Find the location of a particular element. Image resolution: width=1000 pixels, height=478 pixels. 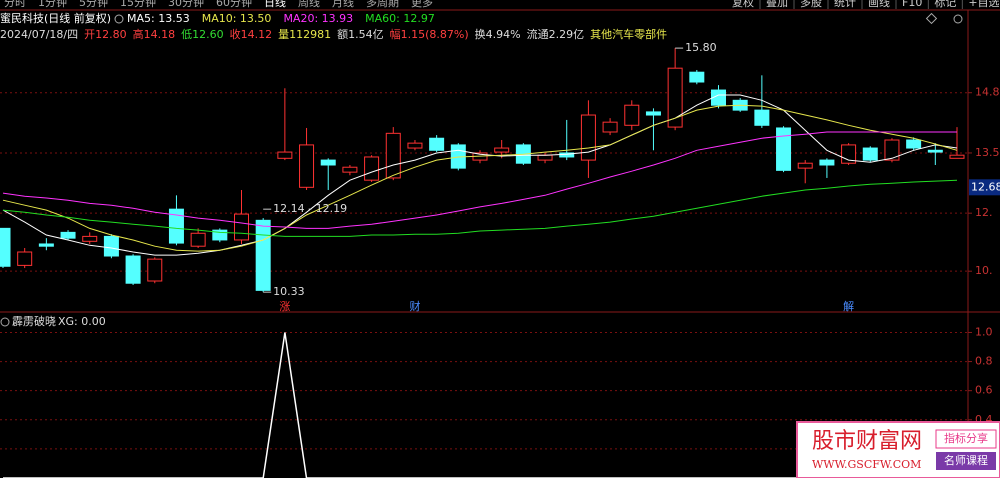

watermark-tag: 指标分享 is located at coordinates (966, 438).